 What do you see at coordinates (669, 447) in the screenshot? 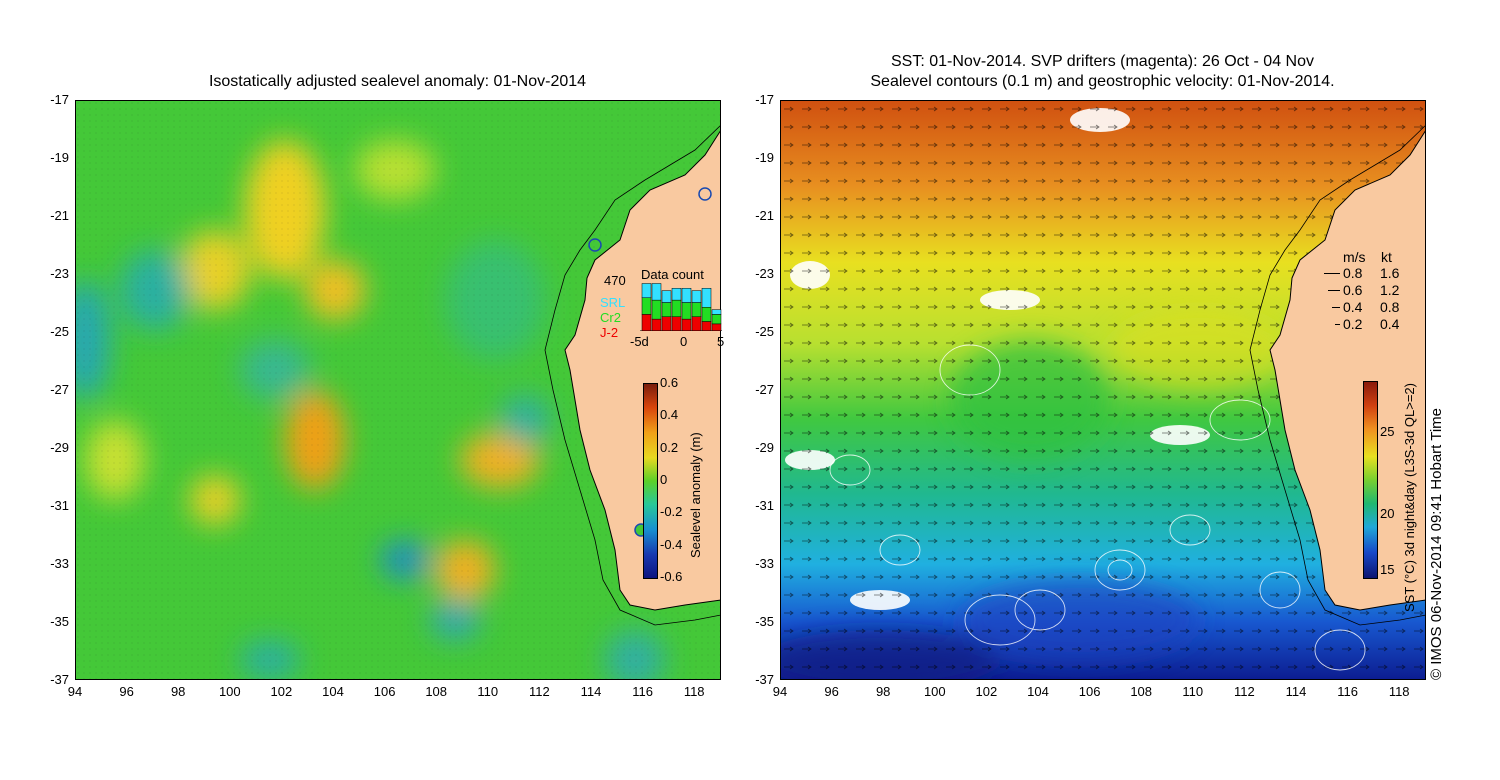
I see `sla-colorbar-tick: 0.2` at bounding box center [669, 447].